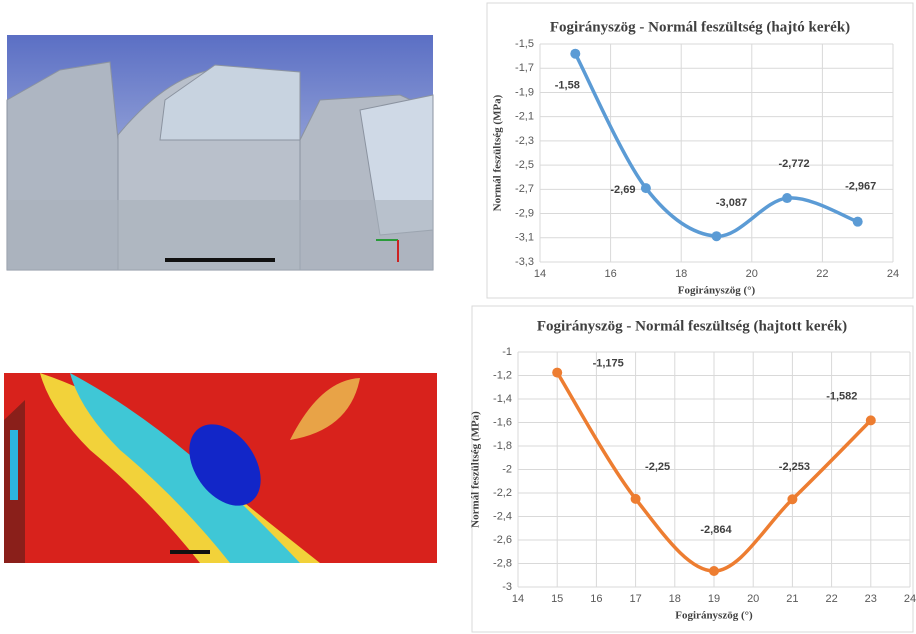 The width and height of the screenshot is (916, 634). Describe the element at coordinates (524, 189) in the screenshot. I see `y-tick-label: -2,7` at that location.